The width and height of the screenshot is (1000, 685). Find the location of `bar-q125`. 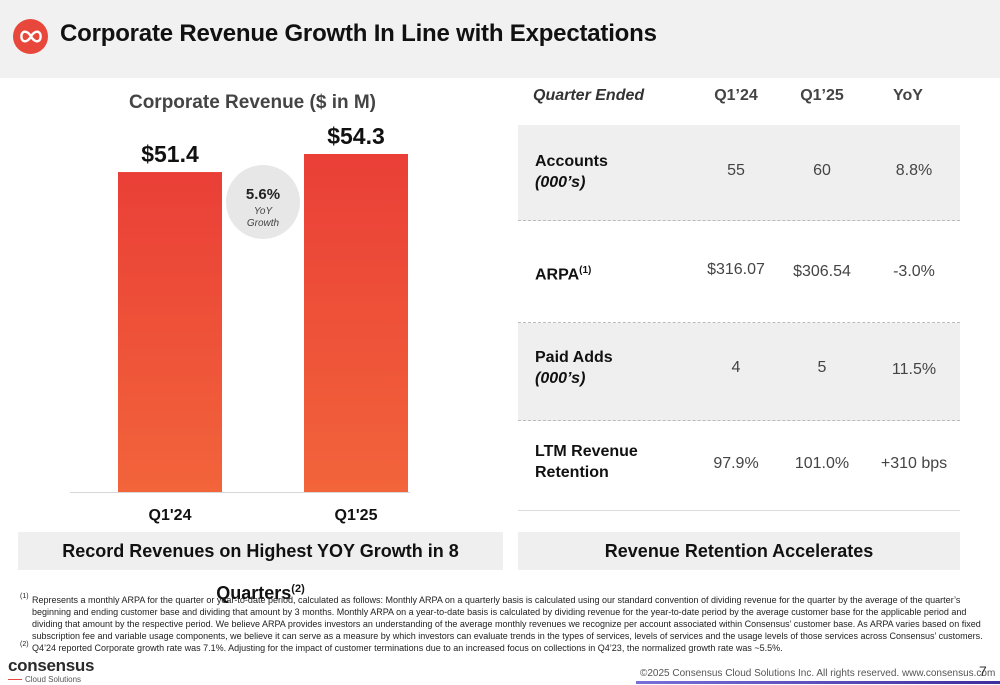

bar-q125 is located at coordinates (356, 323).